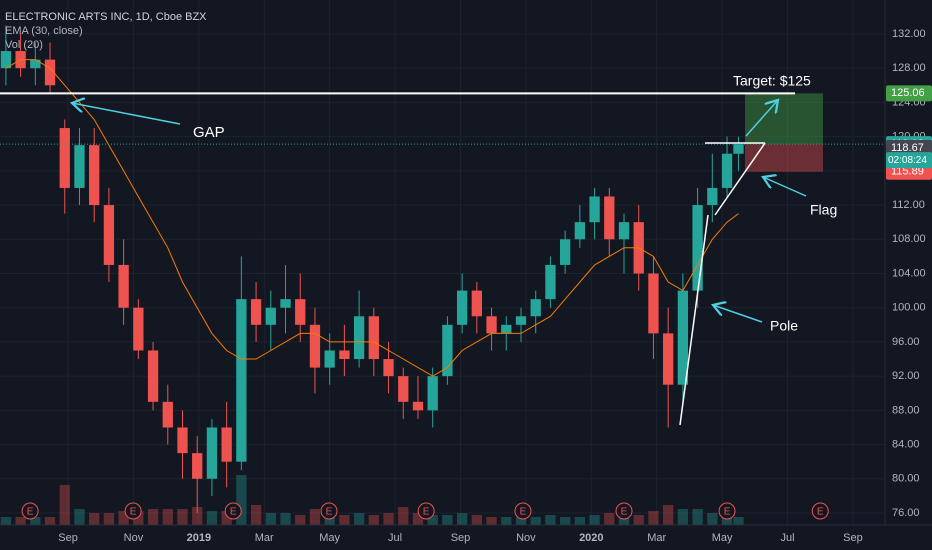 Image resolution: width=932 pixels, height=550 pixels. What do you see at coordinates (906, 410) in the screenshot?
I see `y-tick-label: 88.00` at bounding box center [906, 410].